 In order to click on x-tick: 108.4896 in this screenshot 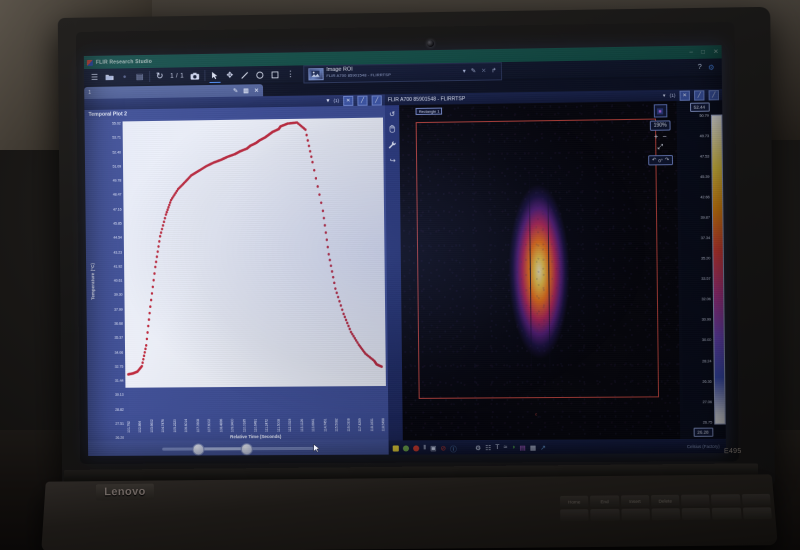, I will do `click(220, 425)`.